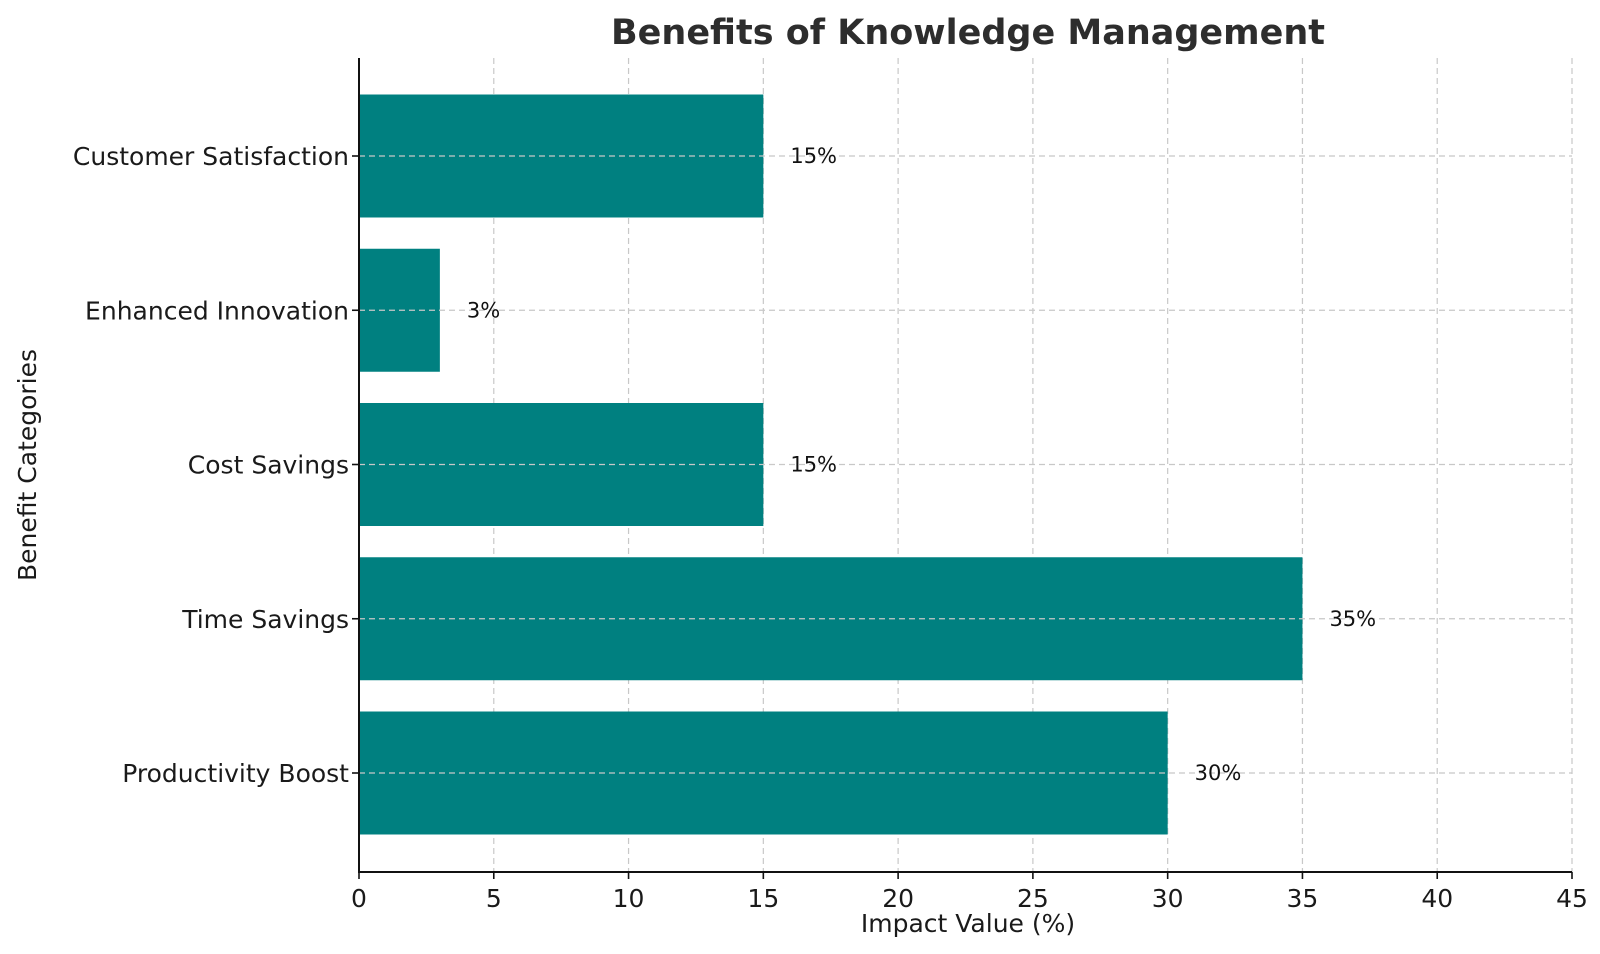  What do you see at coordinates (1218, 773) in the screenshot?
I see `data-label: 30%` at bounding box center [1218, 773].